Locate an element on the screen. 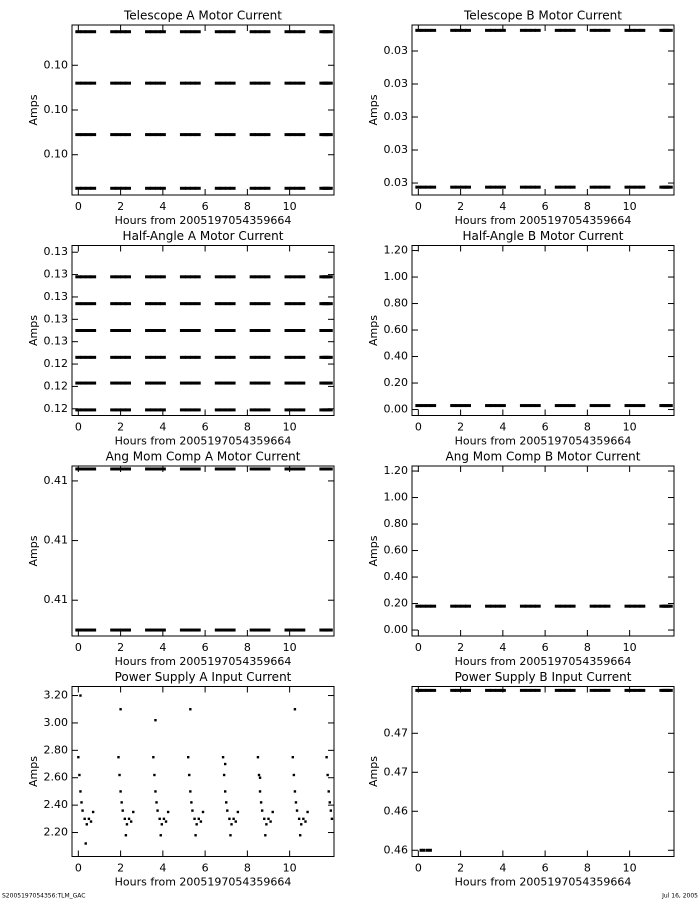 This screenshot has height=900, width=700. x-tick-label: 0 is located at coordinates (418, 868).